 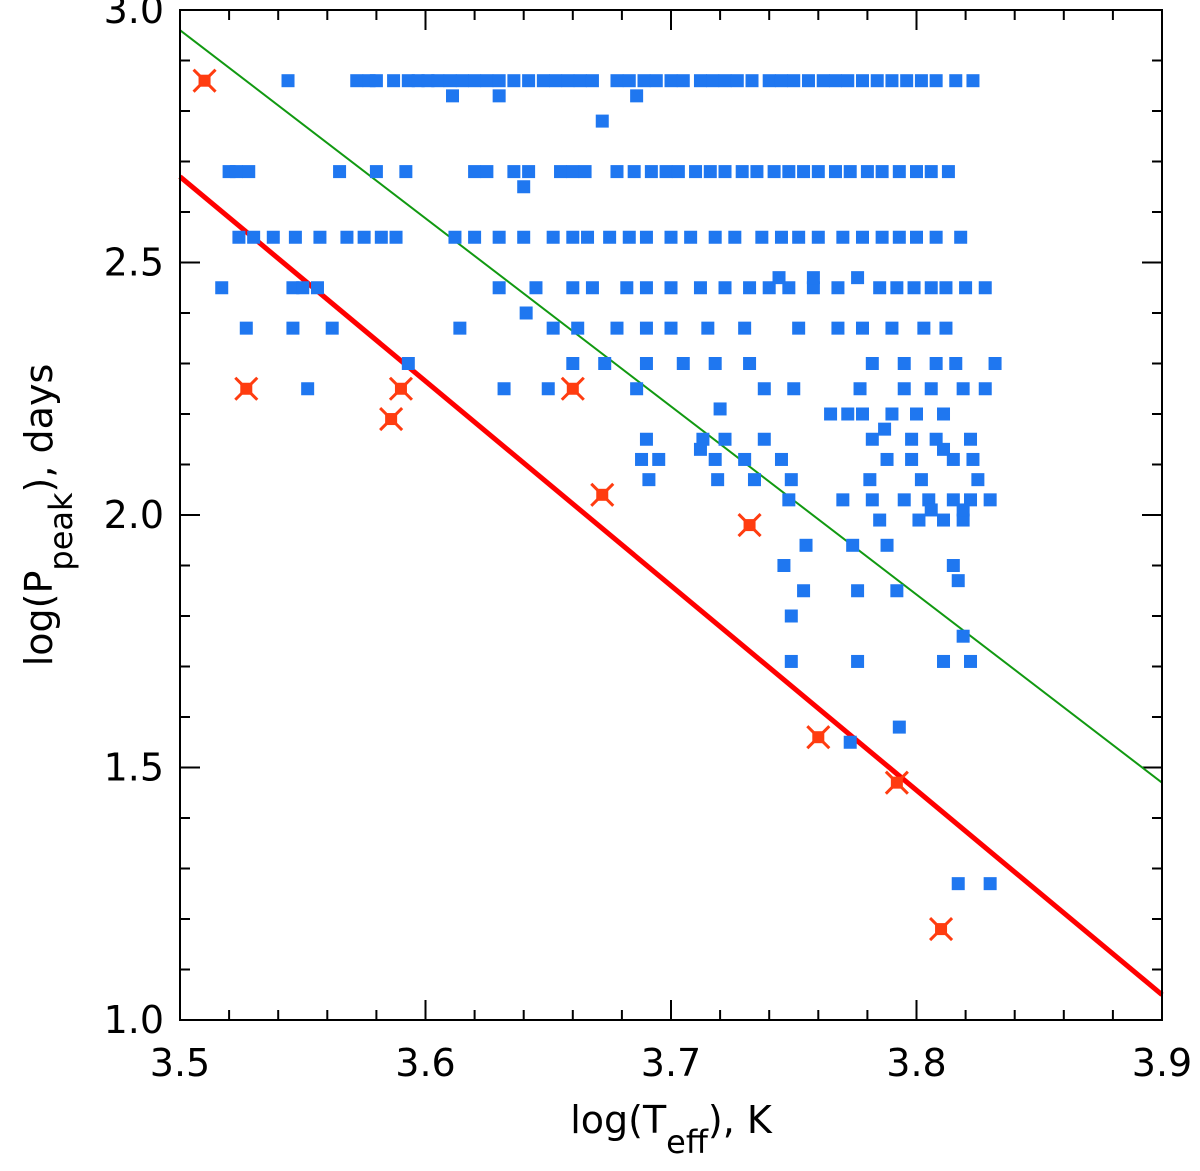 I want to click on x-axis-title-sub: eff, so click(x=687, y=1142).